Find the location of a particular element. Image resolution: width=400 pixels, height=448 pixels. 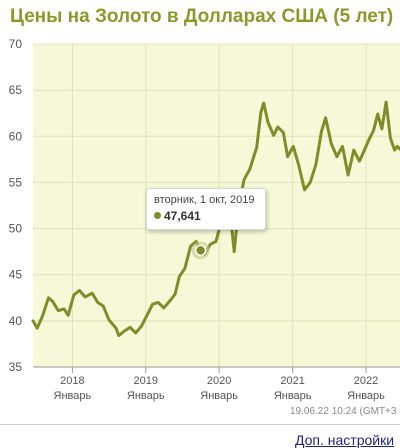

footer-divider is located at coordinates (200, 424).